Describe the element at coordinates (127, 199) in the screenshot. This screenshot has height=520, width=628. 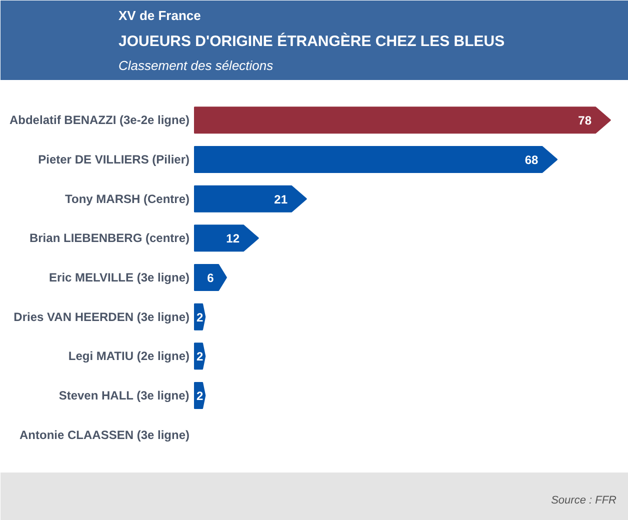
I see `y-tick-label: Tony MARSH (Centre)` at that location.